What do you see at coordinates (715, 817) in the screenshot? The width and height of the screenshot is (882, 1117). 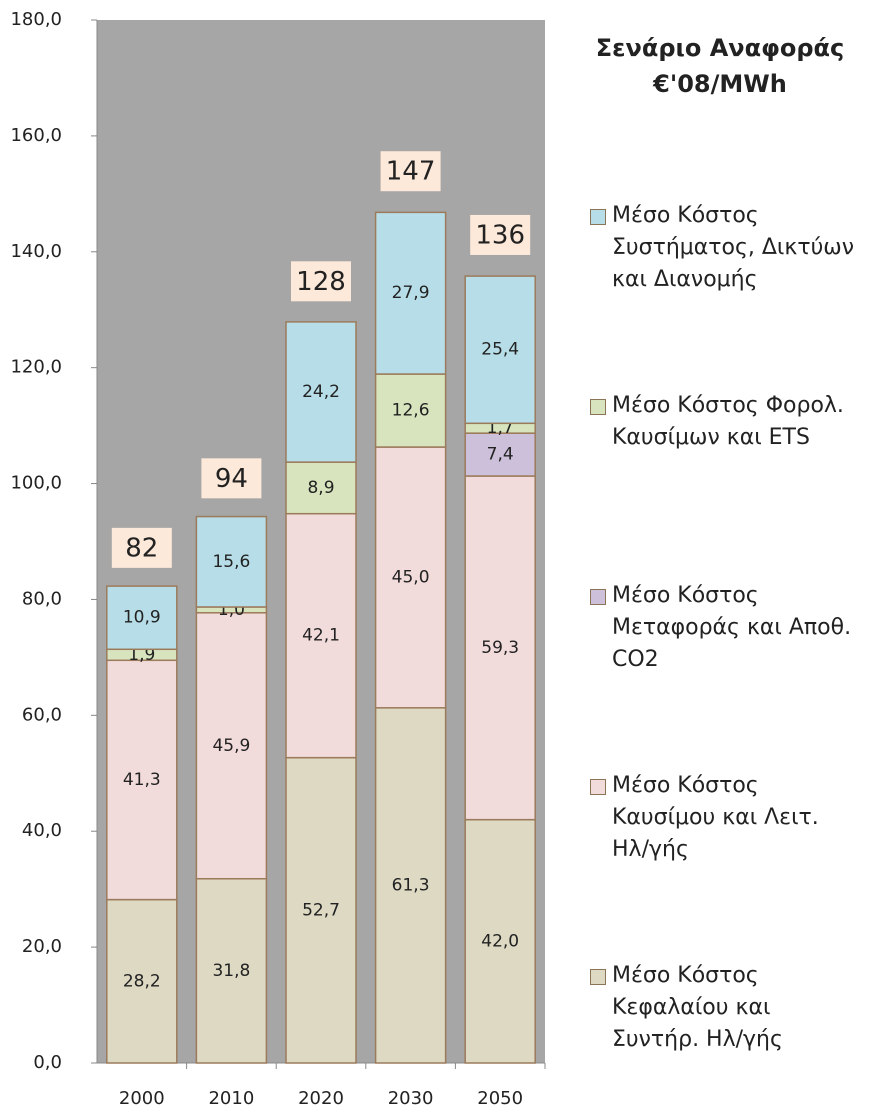 I see `legend-label: Μέσο Κόστος Καυσίμου και Λειτ. Ηλ/γής` at bounding box center [715, 817].